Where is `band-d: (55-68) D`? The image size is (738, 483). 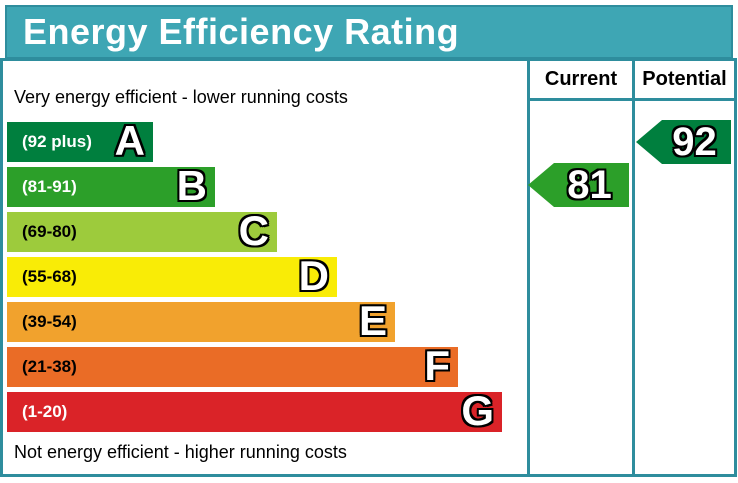
band-d: (55-68) D is located at coordinates (172, 276).